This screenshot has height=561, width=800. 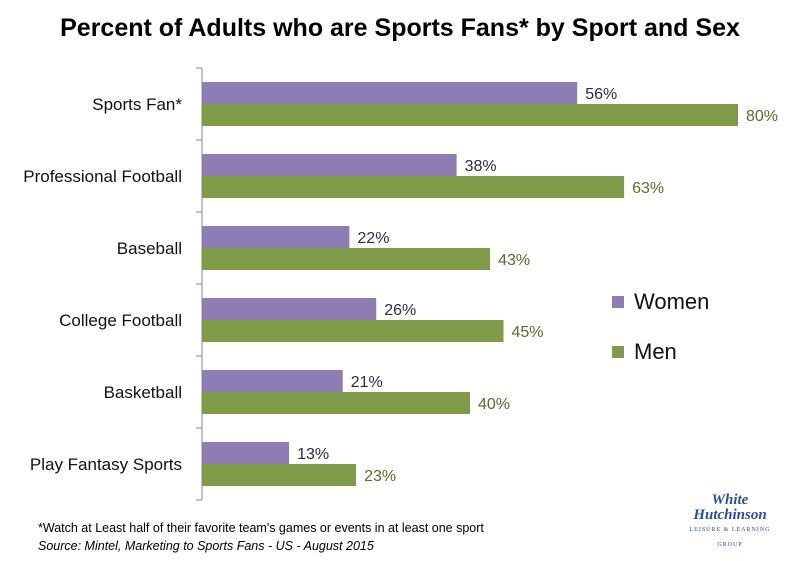 What do you see at coordinates (137, 104) in the screenshot?
I see `category-label-sports-fan: Sports Fan*` at bounding box center [137, 104].